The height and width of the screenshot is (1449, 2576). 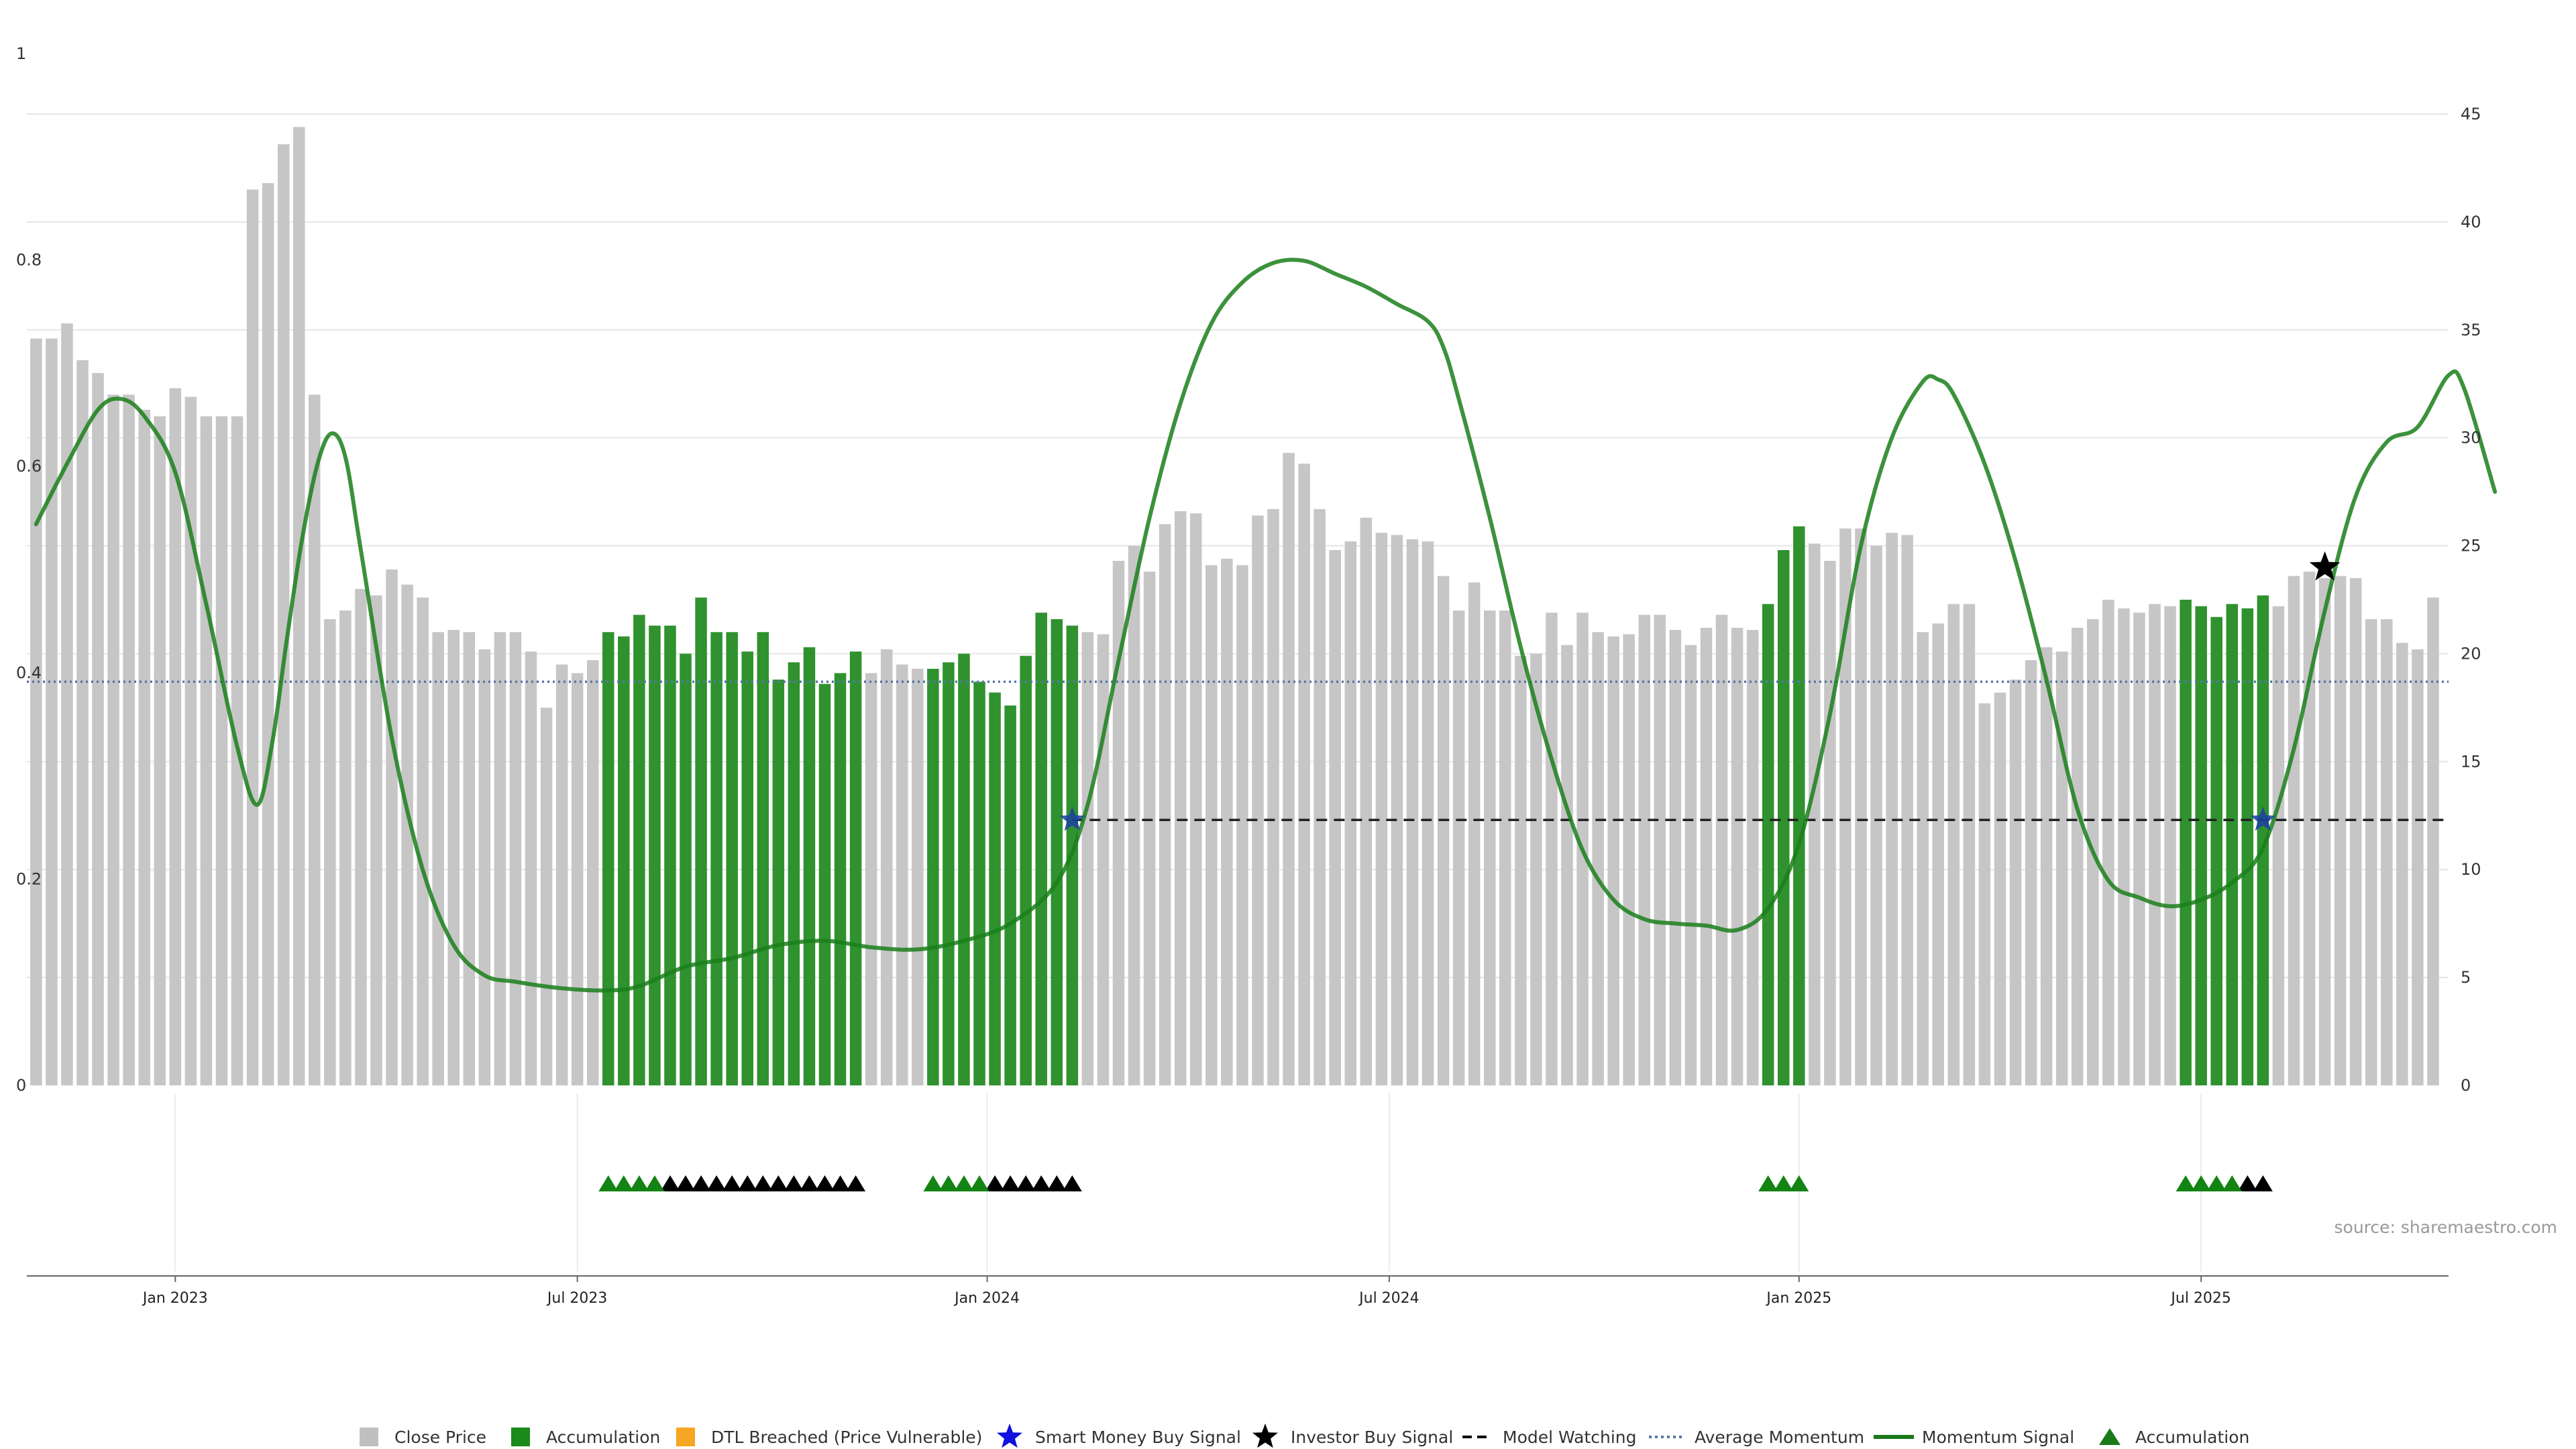 What do you see at coordinates (2200, 1298) in the screenshot?
I see `x-axis-tick-label: Jul 2025` at bounding box center [2200, 1298].